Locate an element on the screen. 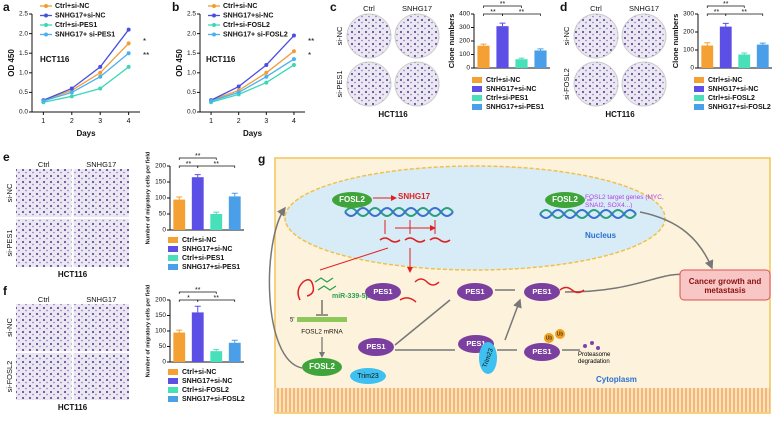  panel-label: c is located at coordinates (333, 7).